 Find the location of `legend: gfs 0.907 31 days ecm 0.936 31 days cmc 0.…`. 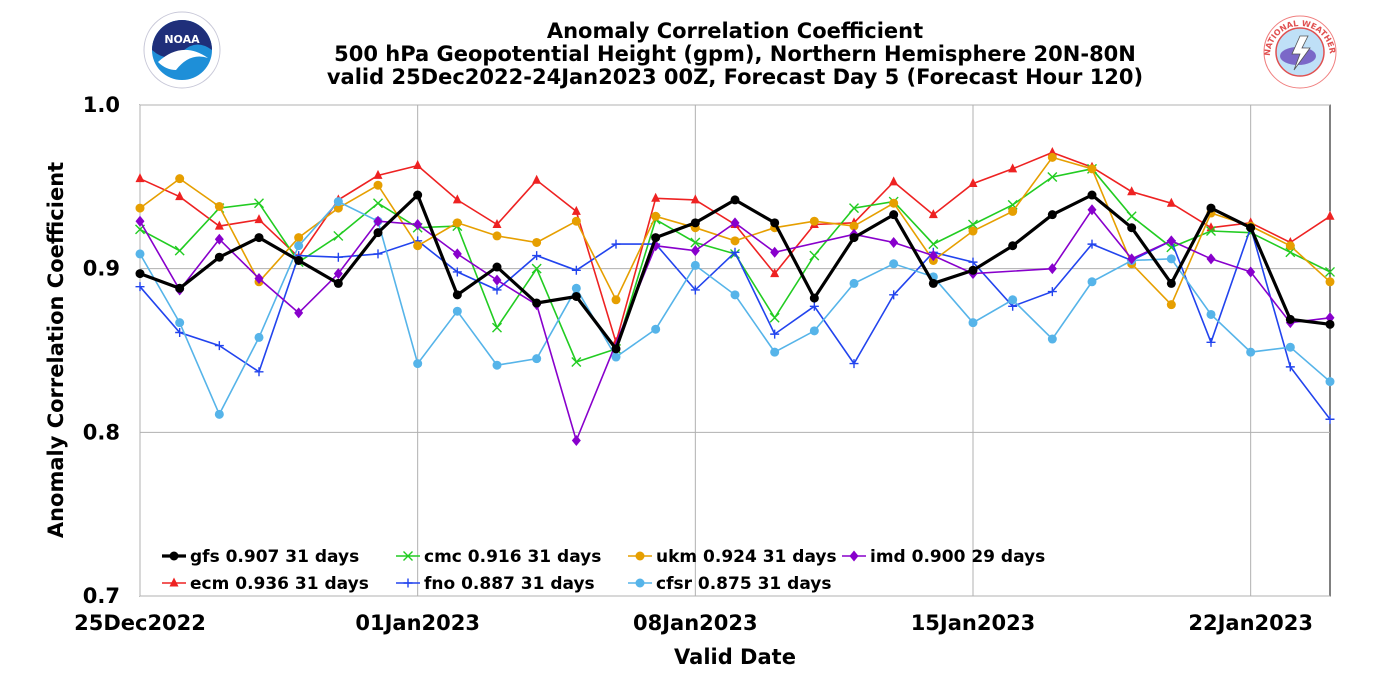

legend: gfs 0.907 31 days ecm 0.936 31 days cmc 0.… is located at coordinates (603, 570).